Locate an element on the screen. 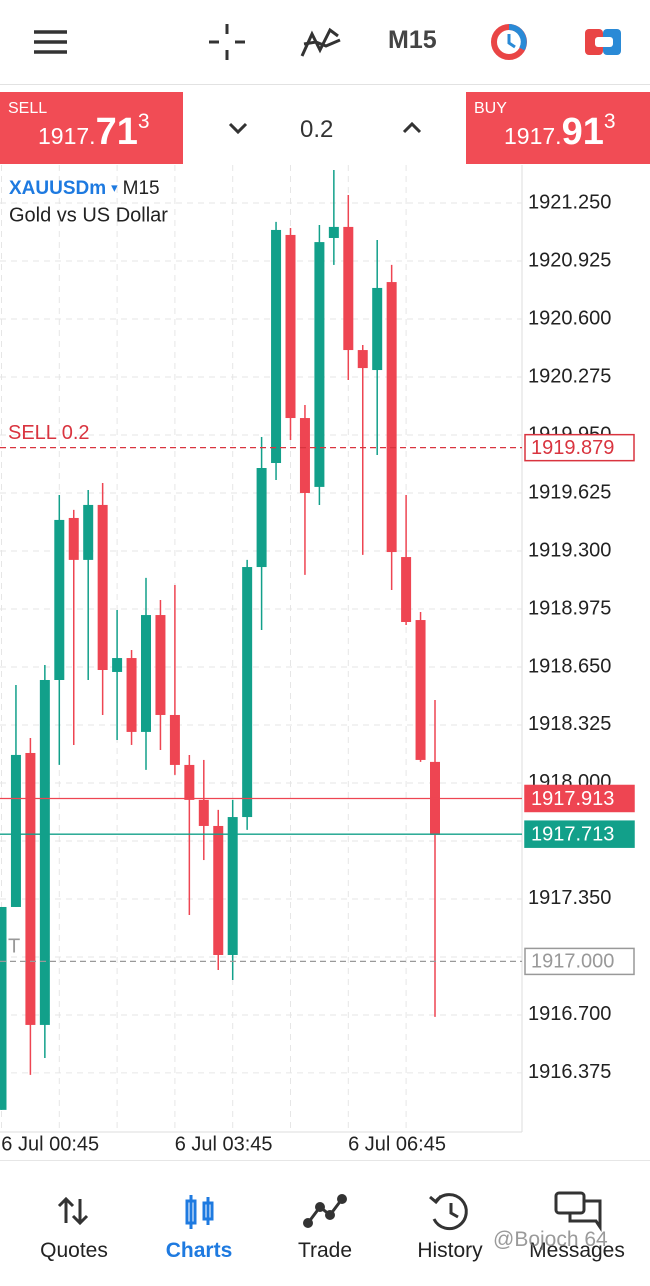  level-label: T is located at coordinates (14, 947).